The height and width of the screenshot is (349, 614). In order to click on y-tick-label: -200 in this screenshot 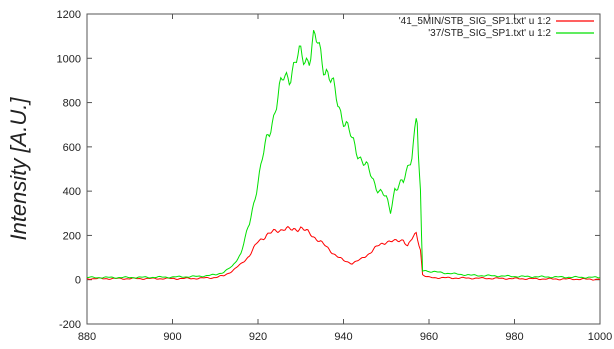, I will do `click(70, 325)`.